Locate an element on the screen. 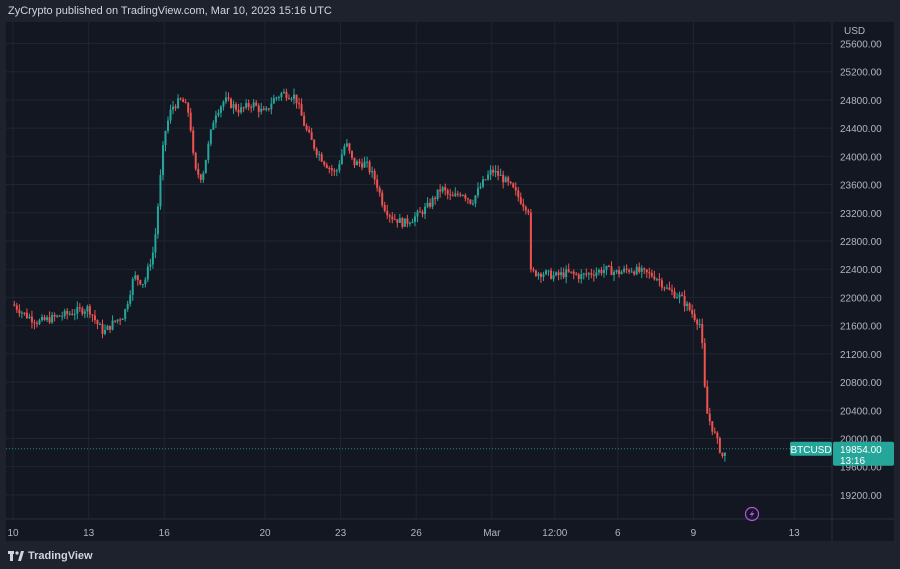 The width and height of the screenshot is (900, 569). last-price-label: 19854.00 is located at coordinates (861, 450).